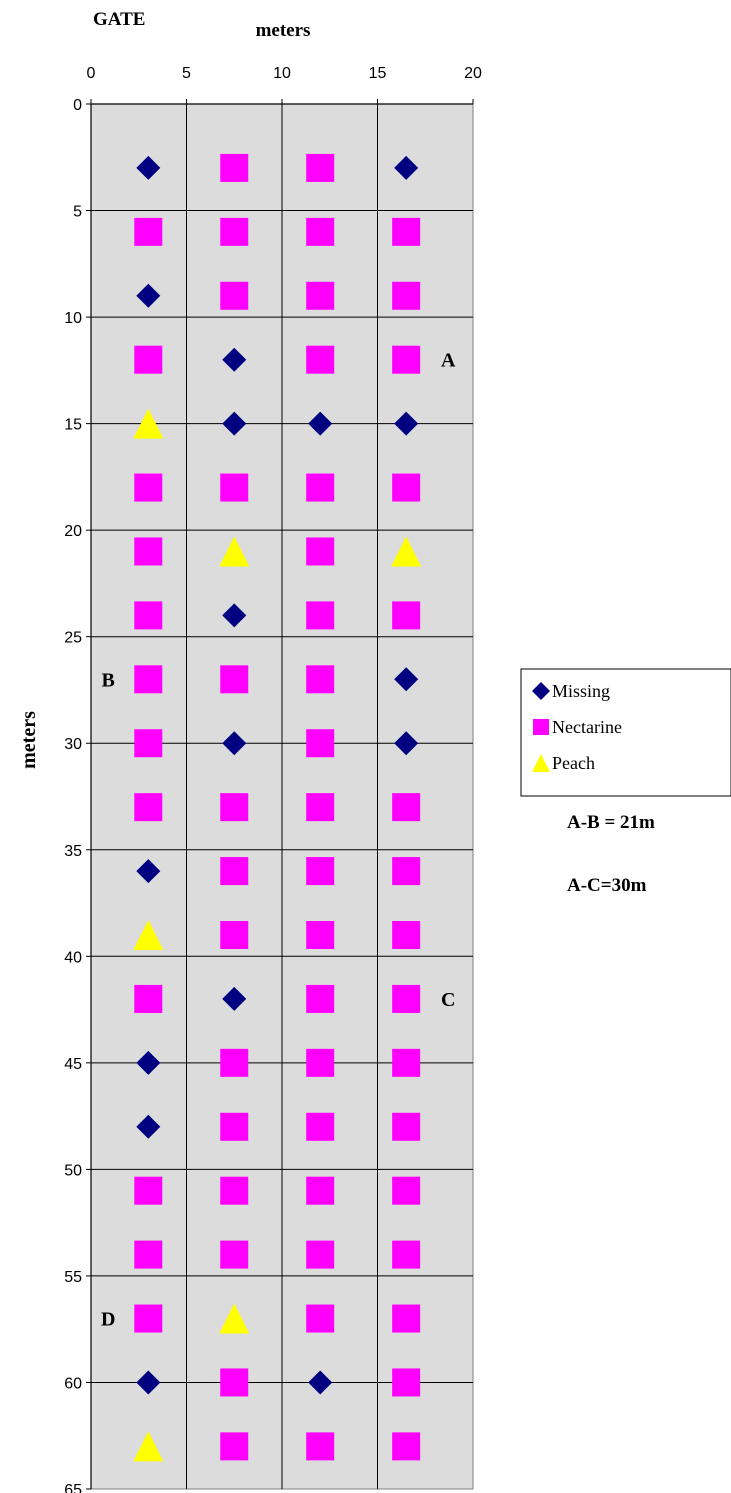 The height and width of the screenshot is (1493, 731). I want to click on annotation-label: B, so click(108, 680).